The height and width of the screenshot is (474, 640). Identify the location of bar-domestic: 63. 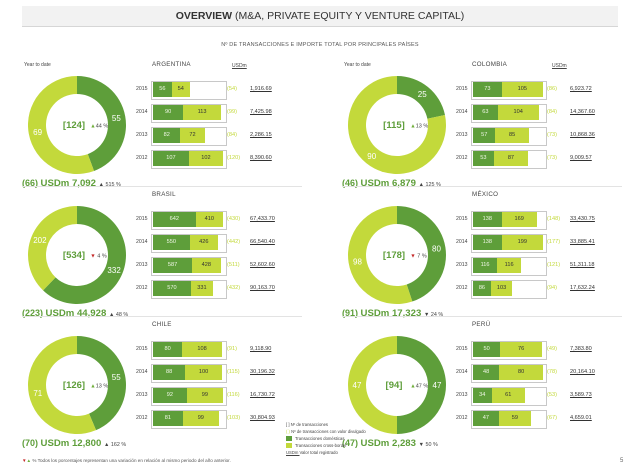
(485, 112).